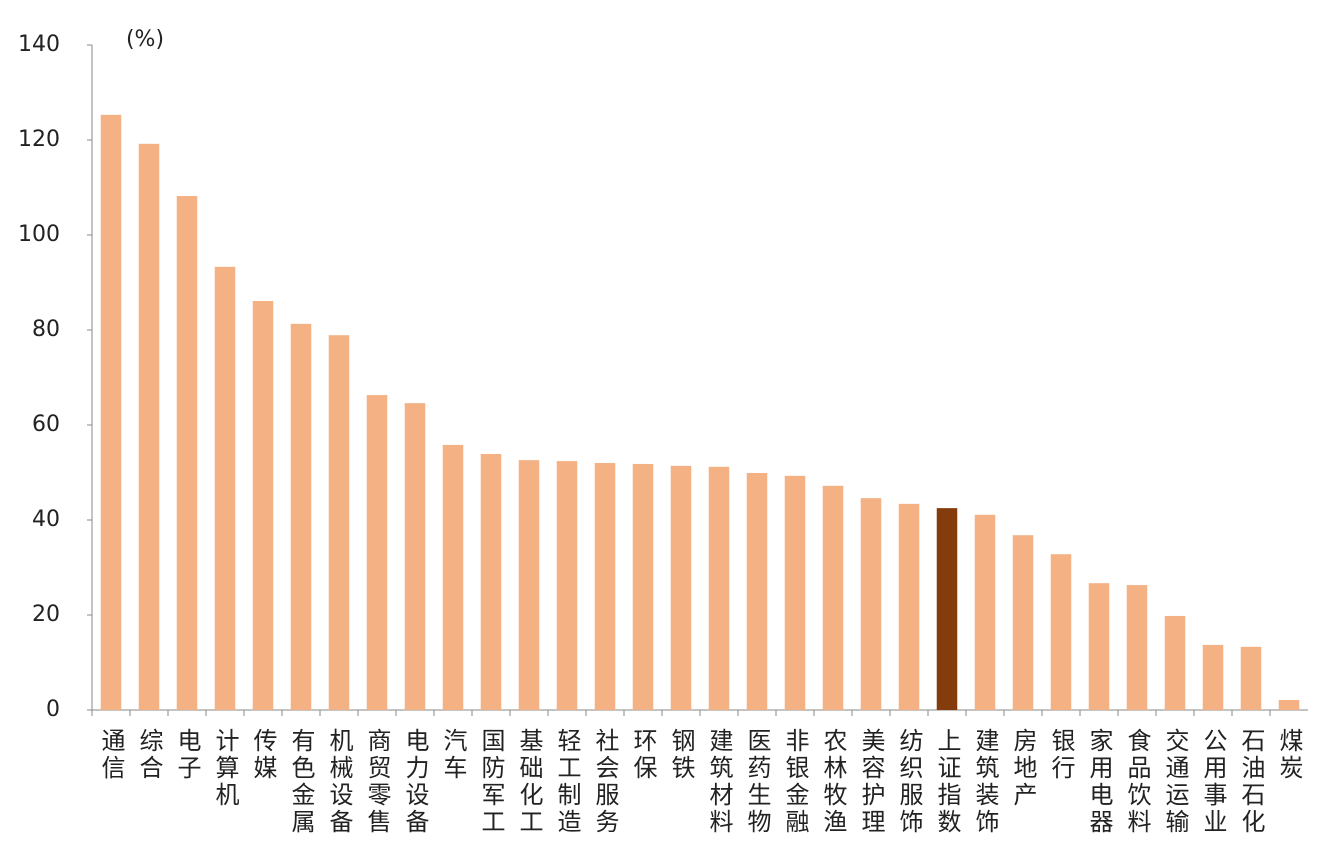  Describe the element at coordinates (187, 755) in the screenshot. I see `x-tick-label: 电子` at that location.